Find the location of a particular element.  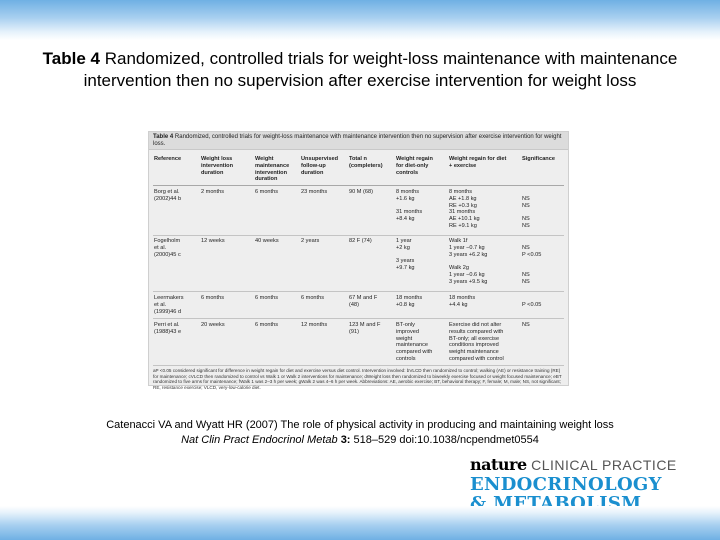

row2-diet-only: 1 year +2 kg 3 years +9.7 kg is located at coordinates (405, 255).